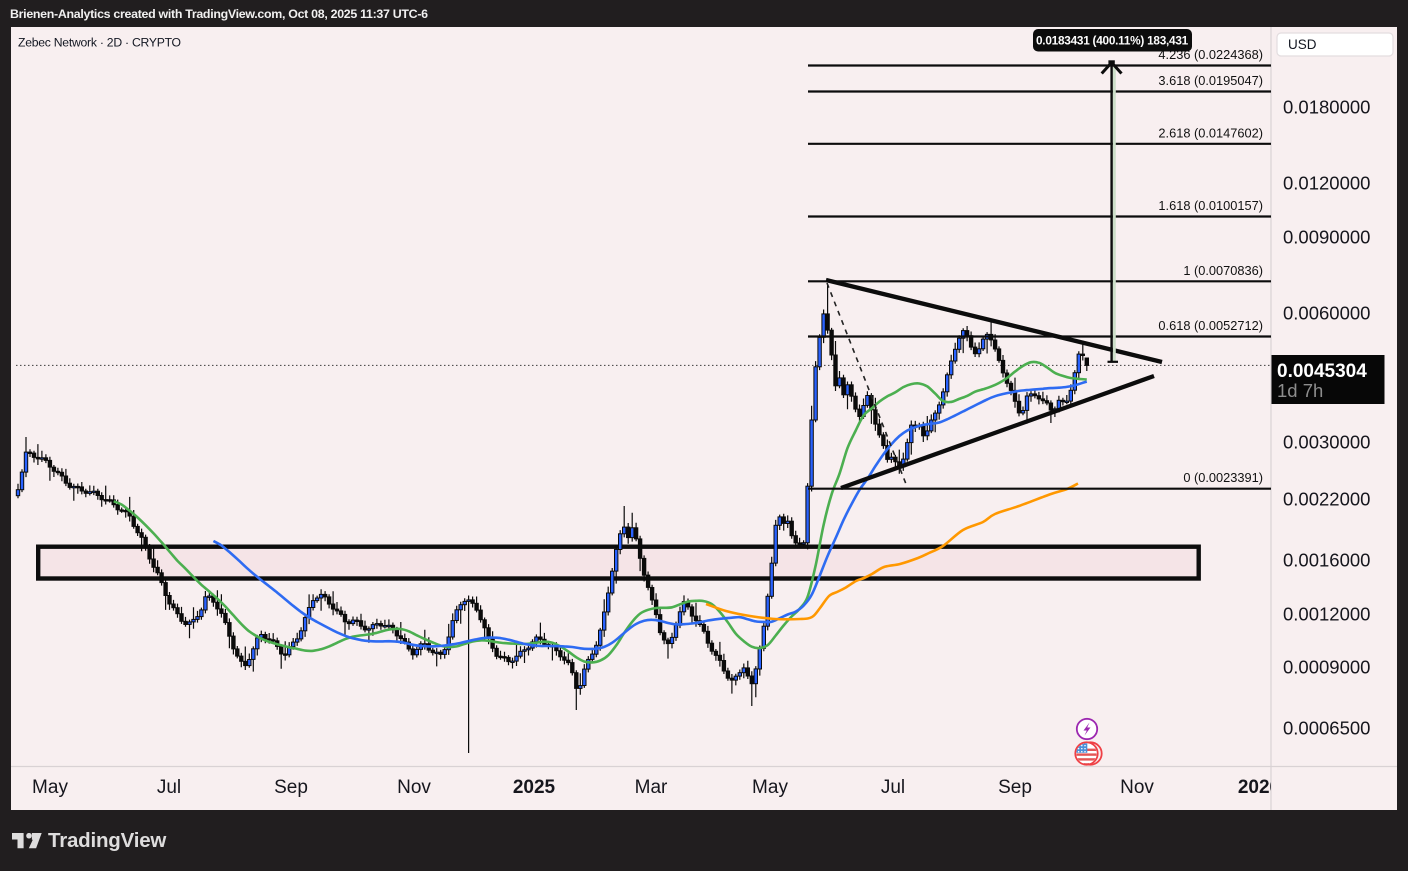 This screenshot has width=1408, height=871. What do you see at coordinates (1326, 614) in the screenshot?
I see `svg-text: 0.0012000` at bounding box center [1326, 614].